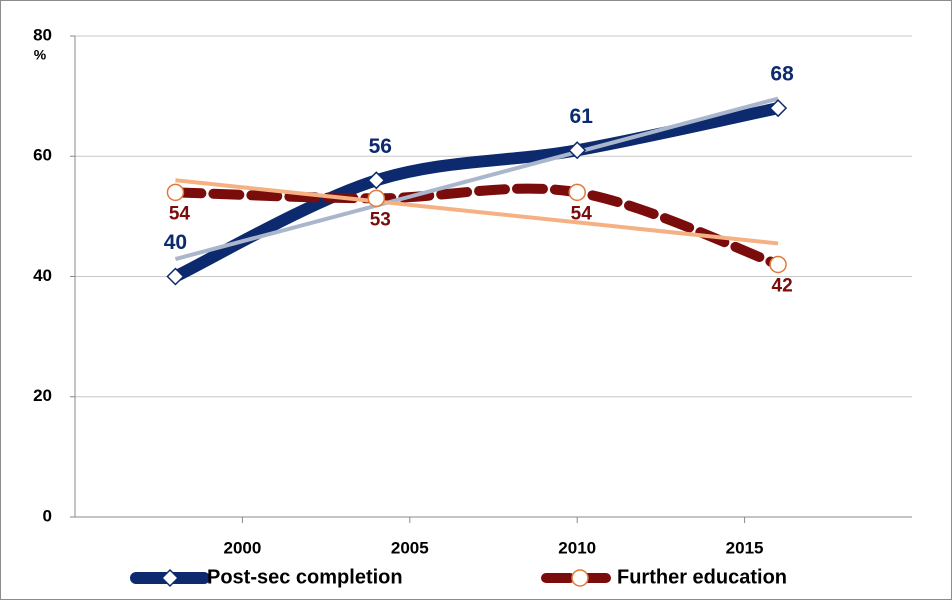  What do you see at coordinates (305, 577) in the screenshot?
I see `legend-label: Post-sec completion` at bounding box center [305, 577].